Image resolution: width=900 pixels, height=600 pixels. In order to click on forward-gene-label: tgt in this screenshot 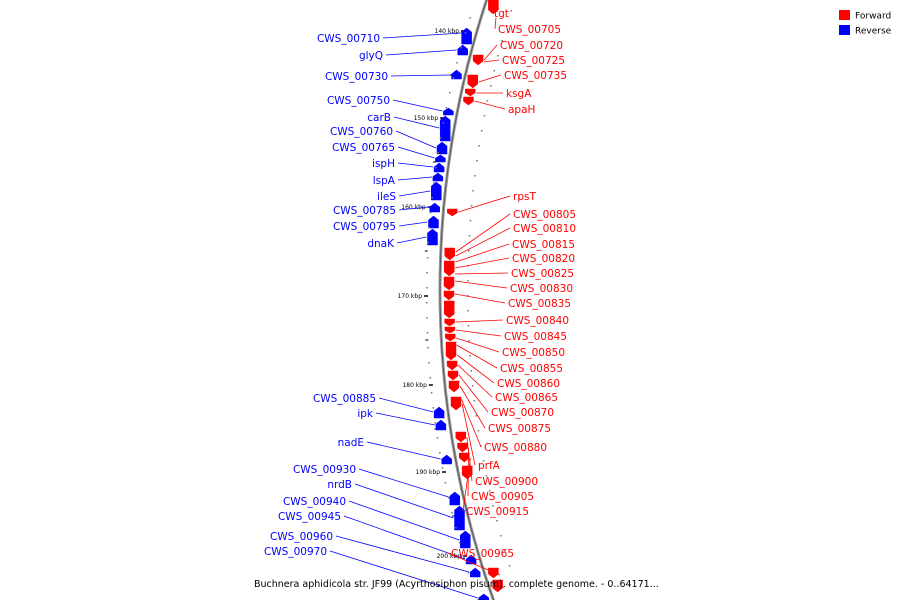, I will do `click(501, 14)`.